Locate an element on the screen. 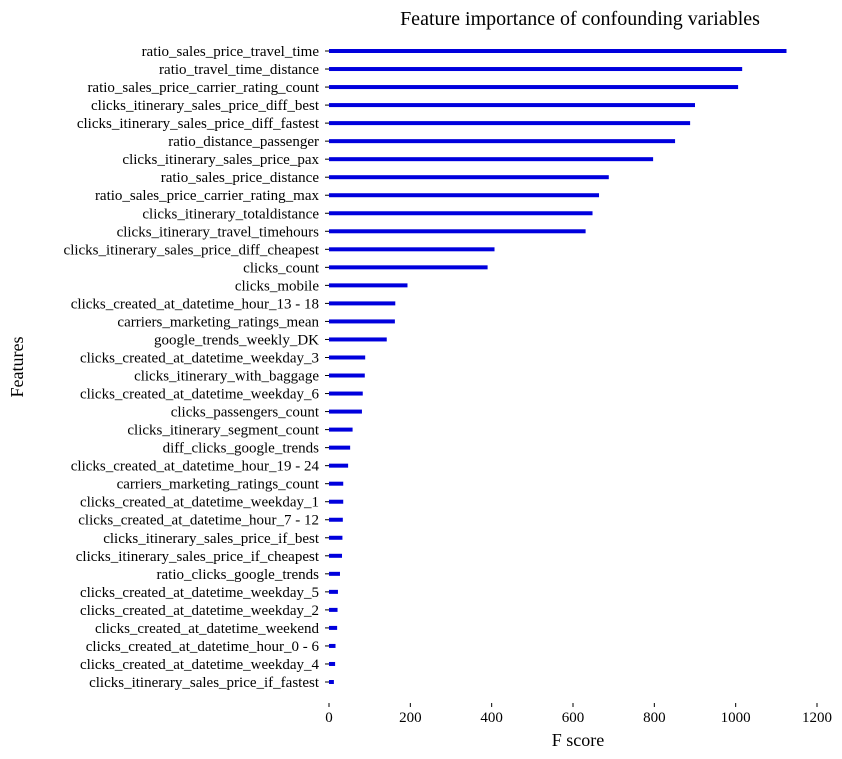 This screenshot has width=842, height=759. y-tick-label: diff_clicks_google_trends is located at coordinates (241, 449).